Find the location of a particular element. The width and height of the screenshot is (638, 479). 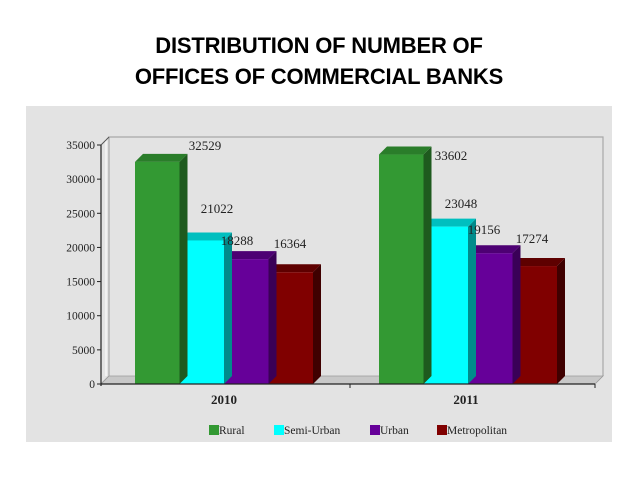

y-tick-label: 10000 is located at coordinates (80, 317).